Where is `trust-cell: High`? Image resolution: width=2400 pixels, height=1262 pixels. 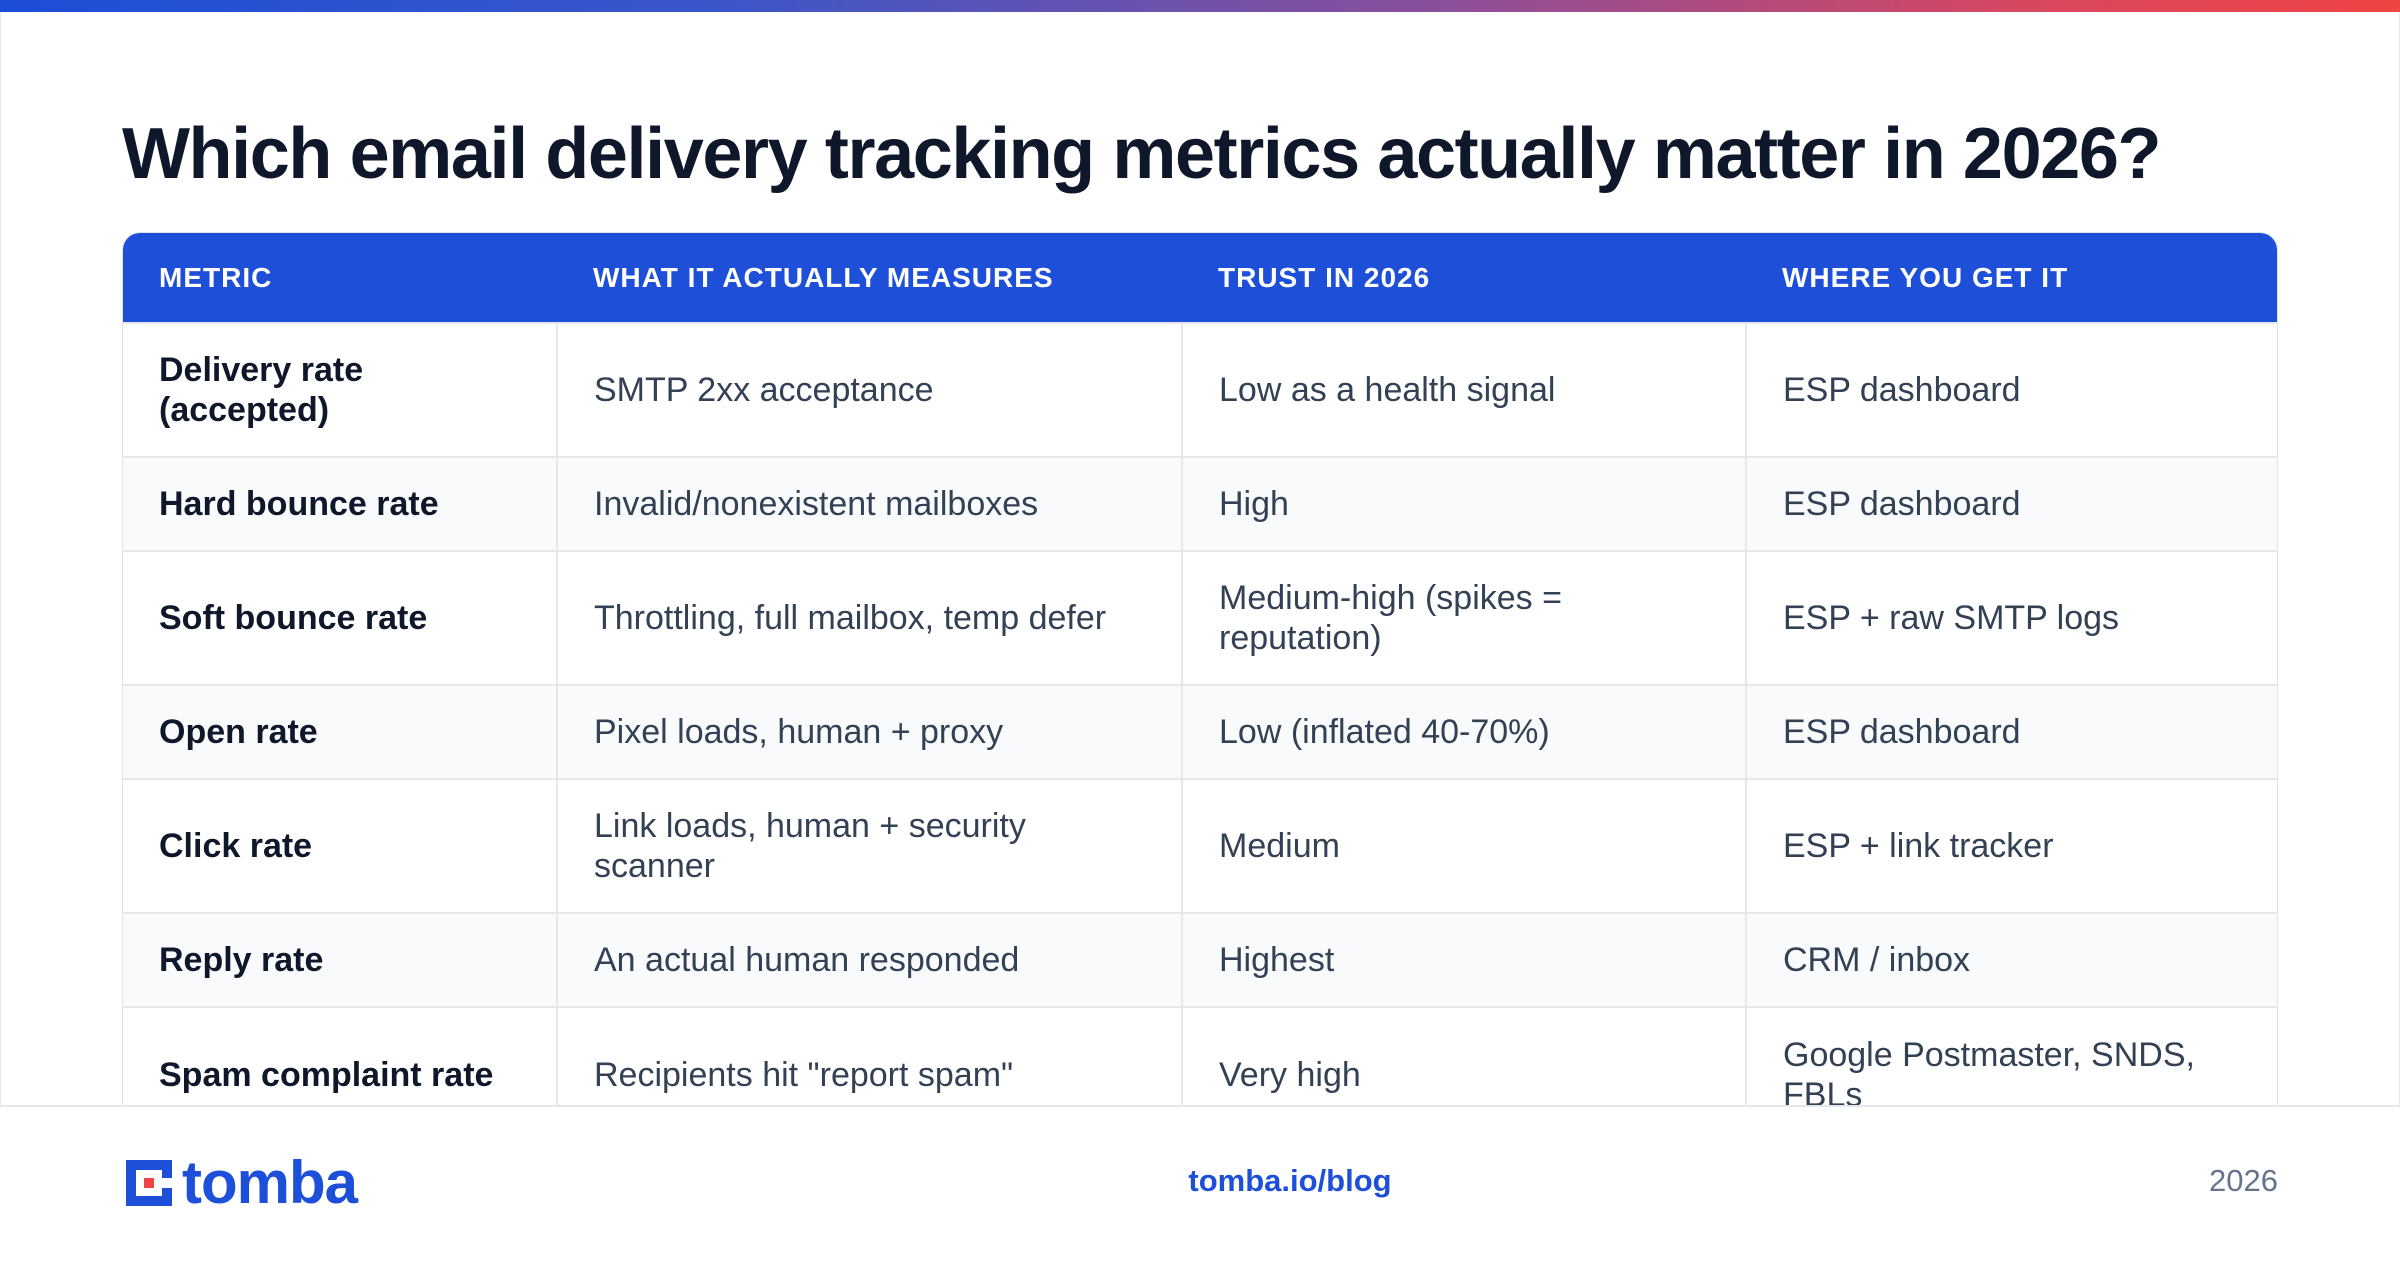
trust-cell: High is located at coordinates (1464, 503).